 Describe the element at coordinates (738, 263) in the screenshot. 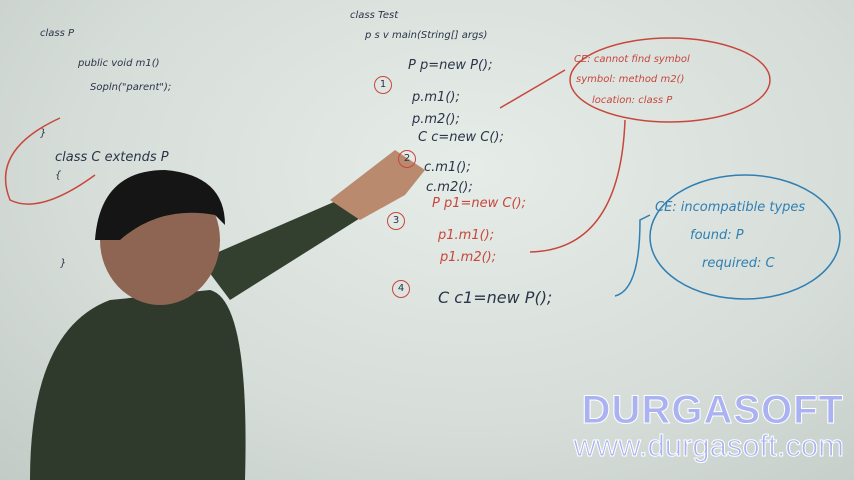

I see `error-text: required: C` at that location.